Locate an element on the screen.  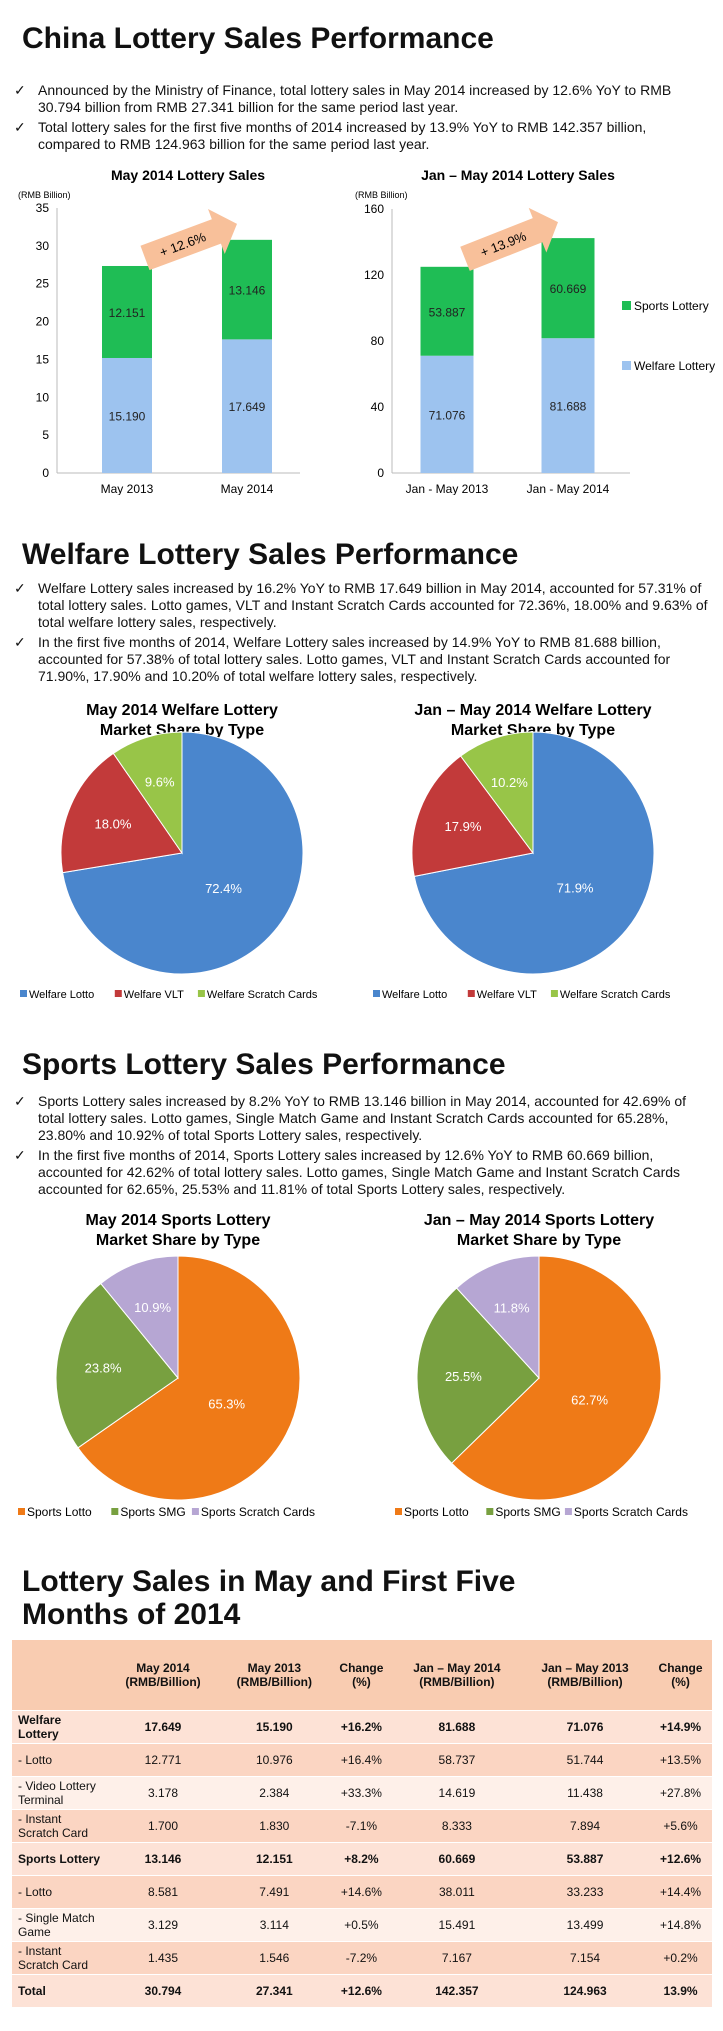
data-label: 81.688 is located at coordinates (568, 407).